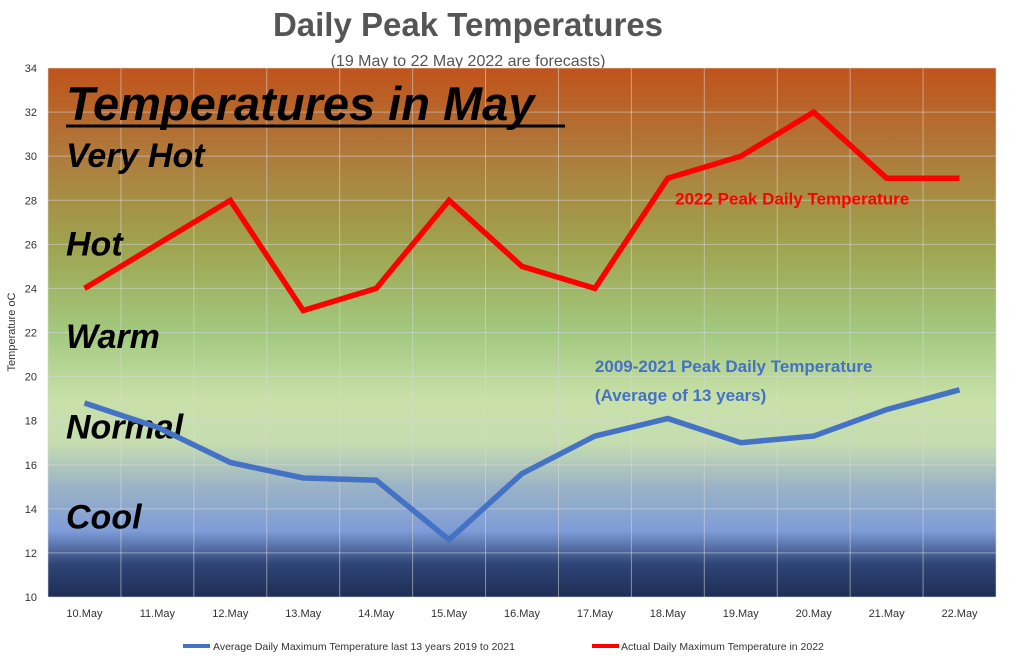 The width and height of the screenshot is (1023, 660). Describe the element at coordinates (95, 244) in the screenshot. I see `zone-label-hot: Hot` at that location.